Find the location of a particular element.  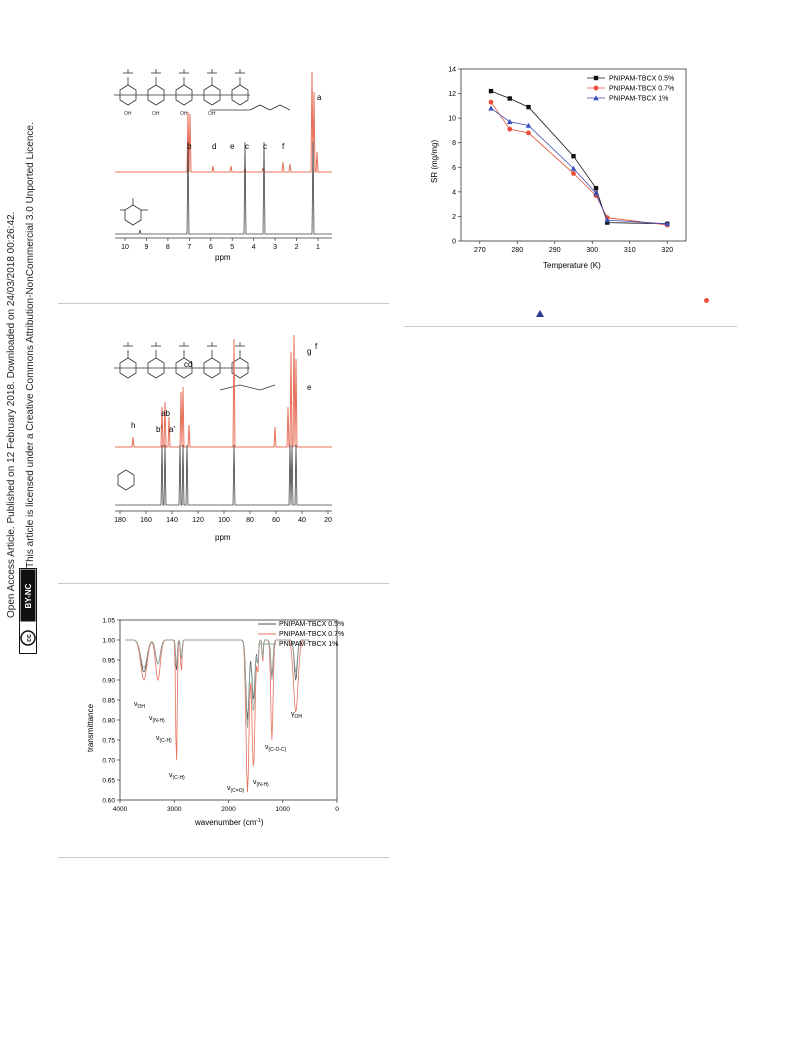

ftir-band-ch2: ν(C-H) is located at coordinates (177, 776).